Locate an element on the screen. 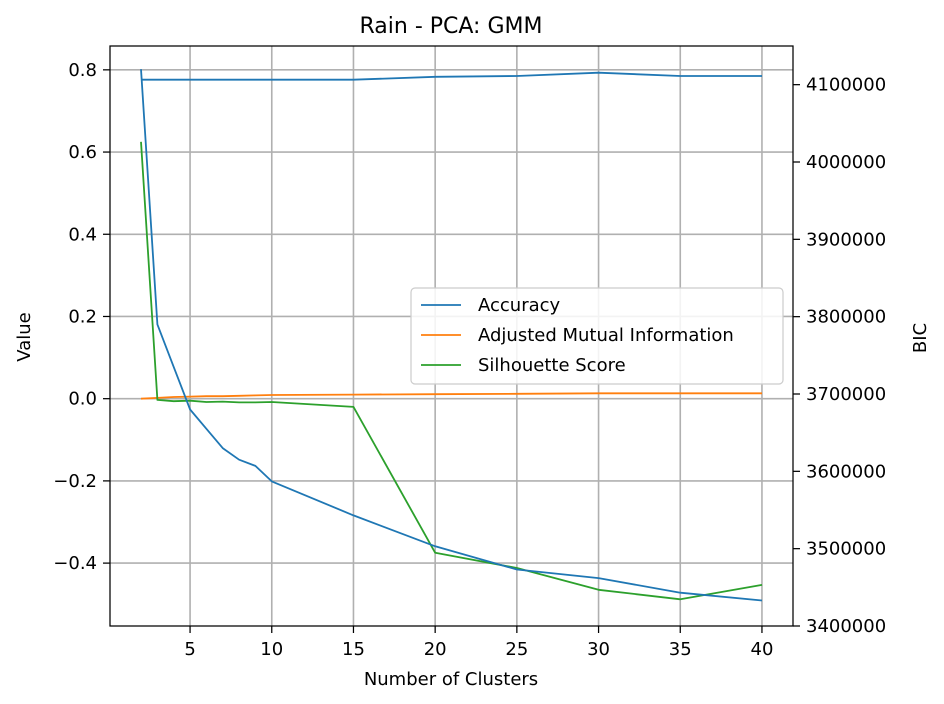 This screenshot has height=704, width=944. y-tick-label: 0.4 is located at coordinates (82, 234).